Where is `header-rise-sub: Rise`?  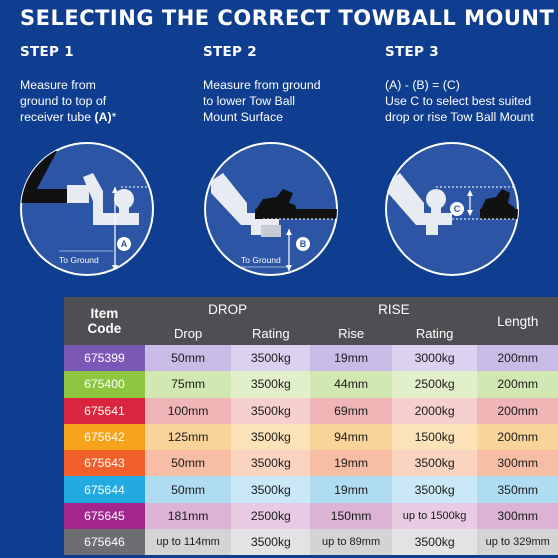 header-rise-sub: Rise is located at coordinates (351, 333).